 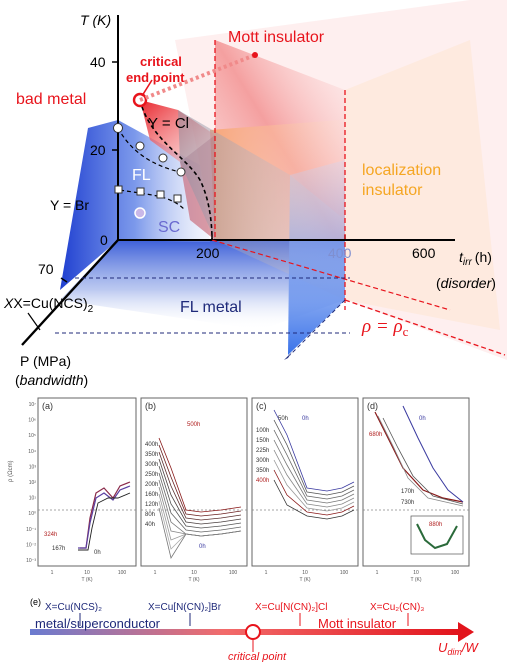 I want to click on fl-label: FL, so click(x=141, y=175).